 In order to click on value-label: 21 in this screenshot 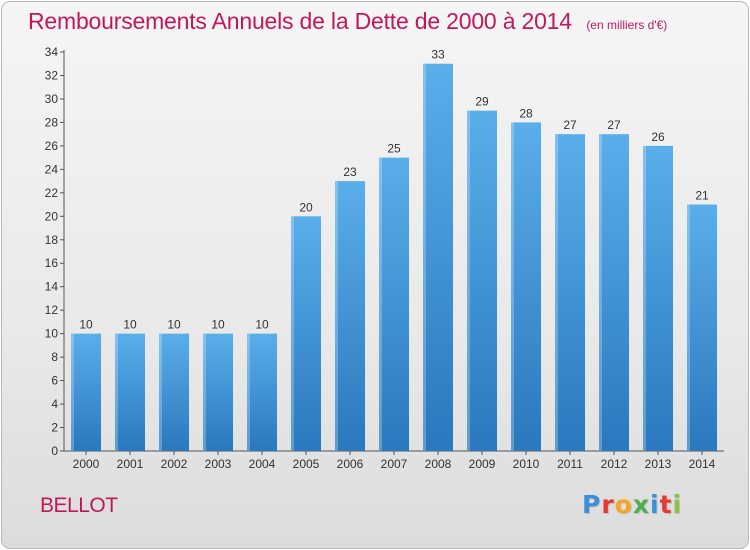, I will do `click(702, 196)`.